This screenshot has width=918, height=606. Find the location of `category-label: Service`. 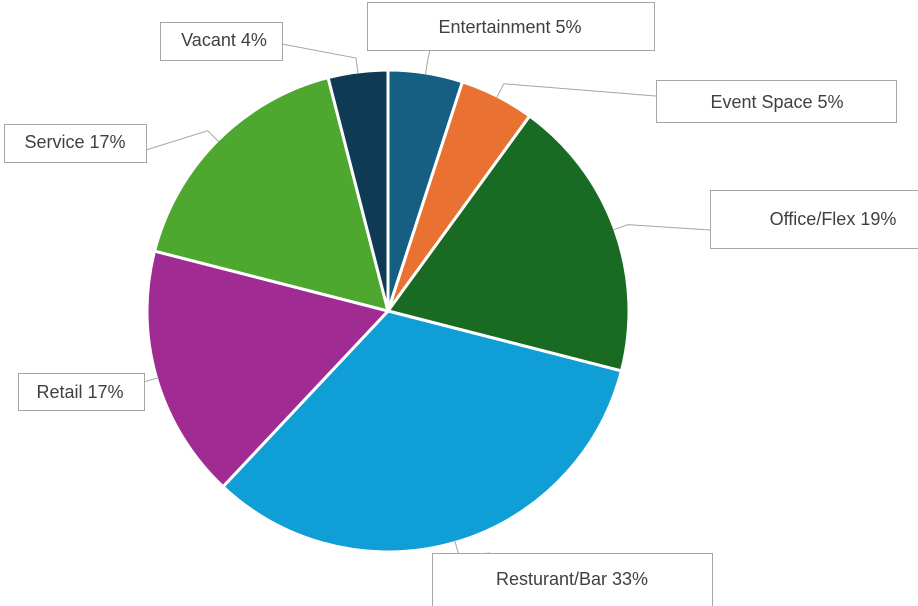

category-label: Service is located at coordinates (54, 142).